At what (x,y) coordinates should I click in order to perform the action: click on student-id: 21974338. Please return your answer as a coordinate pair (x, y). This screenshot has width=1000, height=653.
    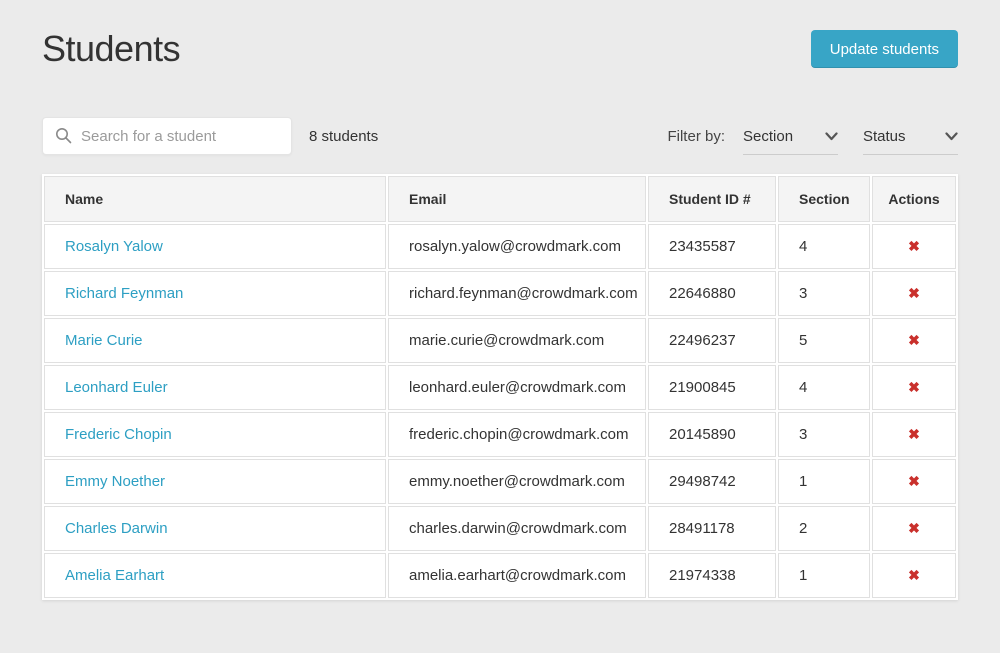
    Looking at the image, I should click on (712, 575).